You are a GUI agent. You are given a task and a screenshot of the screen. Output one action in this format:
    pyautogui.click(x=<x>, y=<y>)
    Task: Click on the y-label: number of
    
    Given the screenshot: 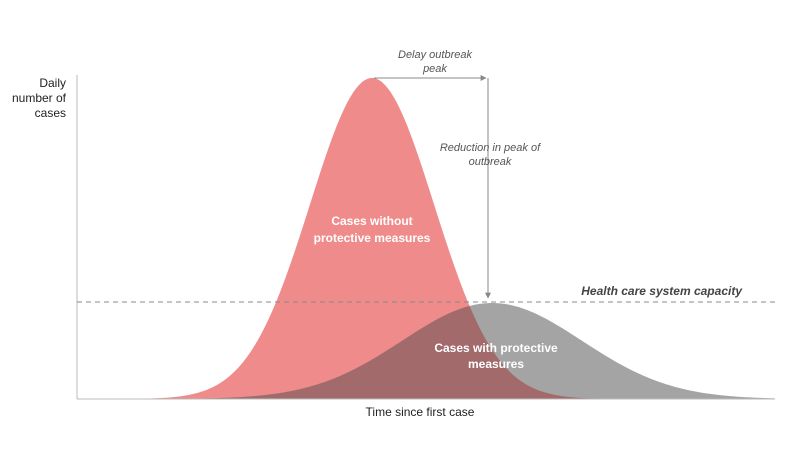 What is the action you would take?
    pyautogui.click(x=39, y=98)
    